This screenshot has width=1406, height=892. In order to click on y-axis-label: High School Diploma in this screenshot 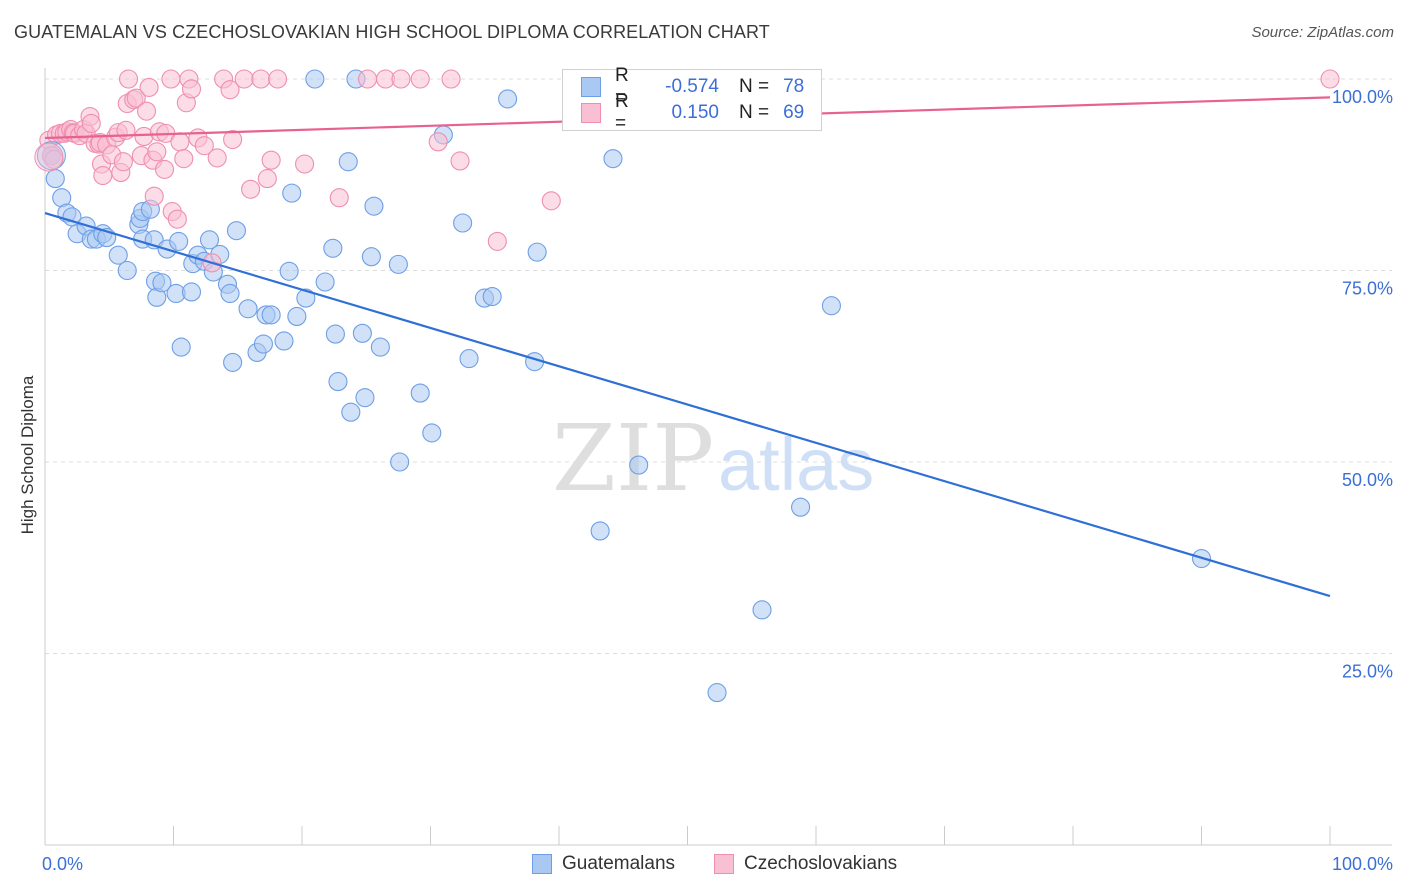, I will do `click(27, 455)`.